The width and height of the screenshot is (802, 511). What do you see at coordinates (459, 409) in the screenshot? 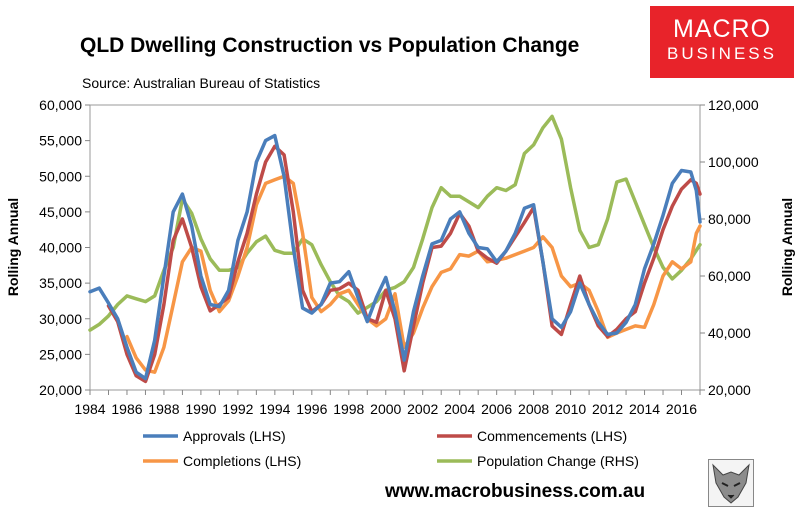
I see `x-tick-label: 2004` at bounding box center [459, 409].